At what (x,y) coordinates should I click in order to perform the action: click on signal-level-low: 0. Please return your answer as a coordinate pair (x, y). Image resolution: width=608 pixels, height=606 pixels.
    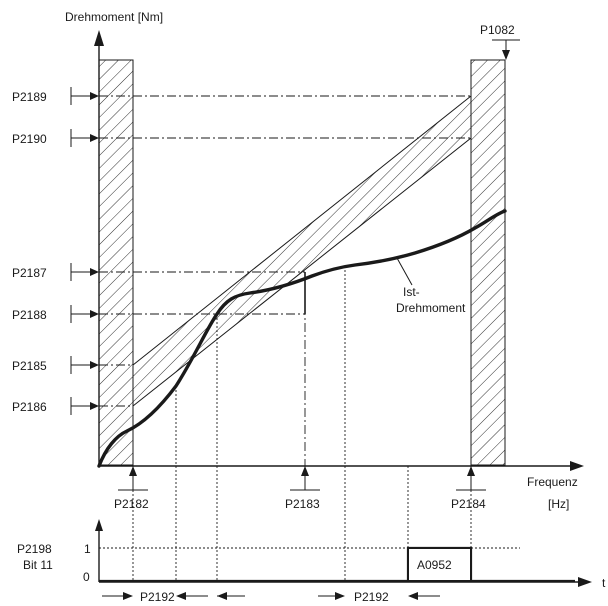
    Looking at the image, I should click on (86, 577).